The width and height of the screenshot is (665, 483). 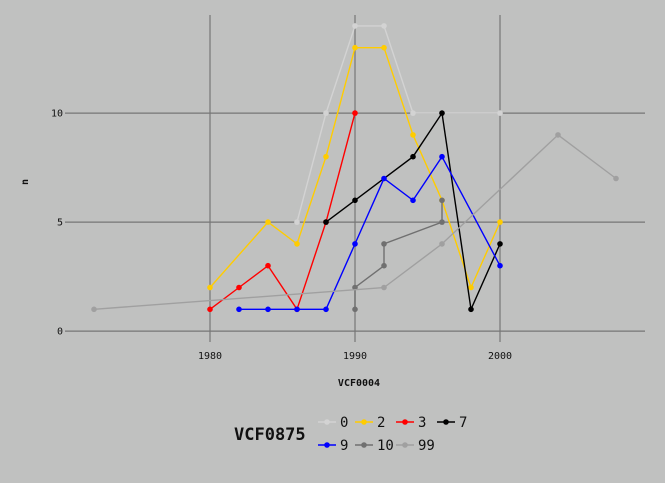 I want to click on legend: VCF0875 0 2 3 7 9 10 99, so click(x=350, y=434).